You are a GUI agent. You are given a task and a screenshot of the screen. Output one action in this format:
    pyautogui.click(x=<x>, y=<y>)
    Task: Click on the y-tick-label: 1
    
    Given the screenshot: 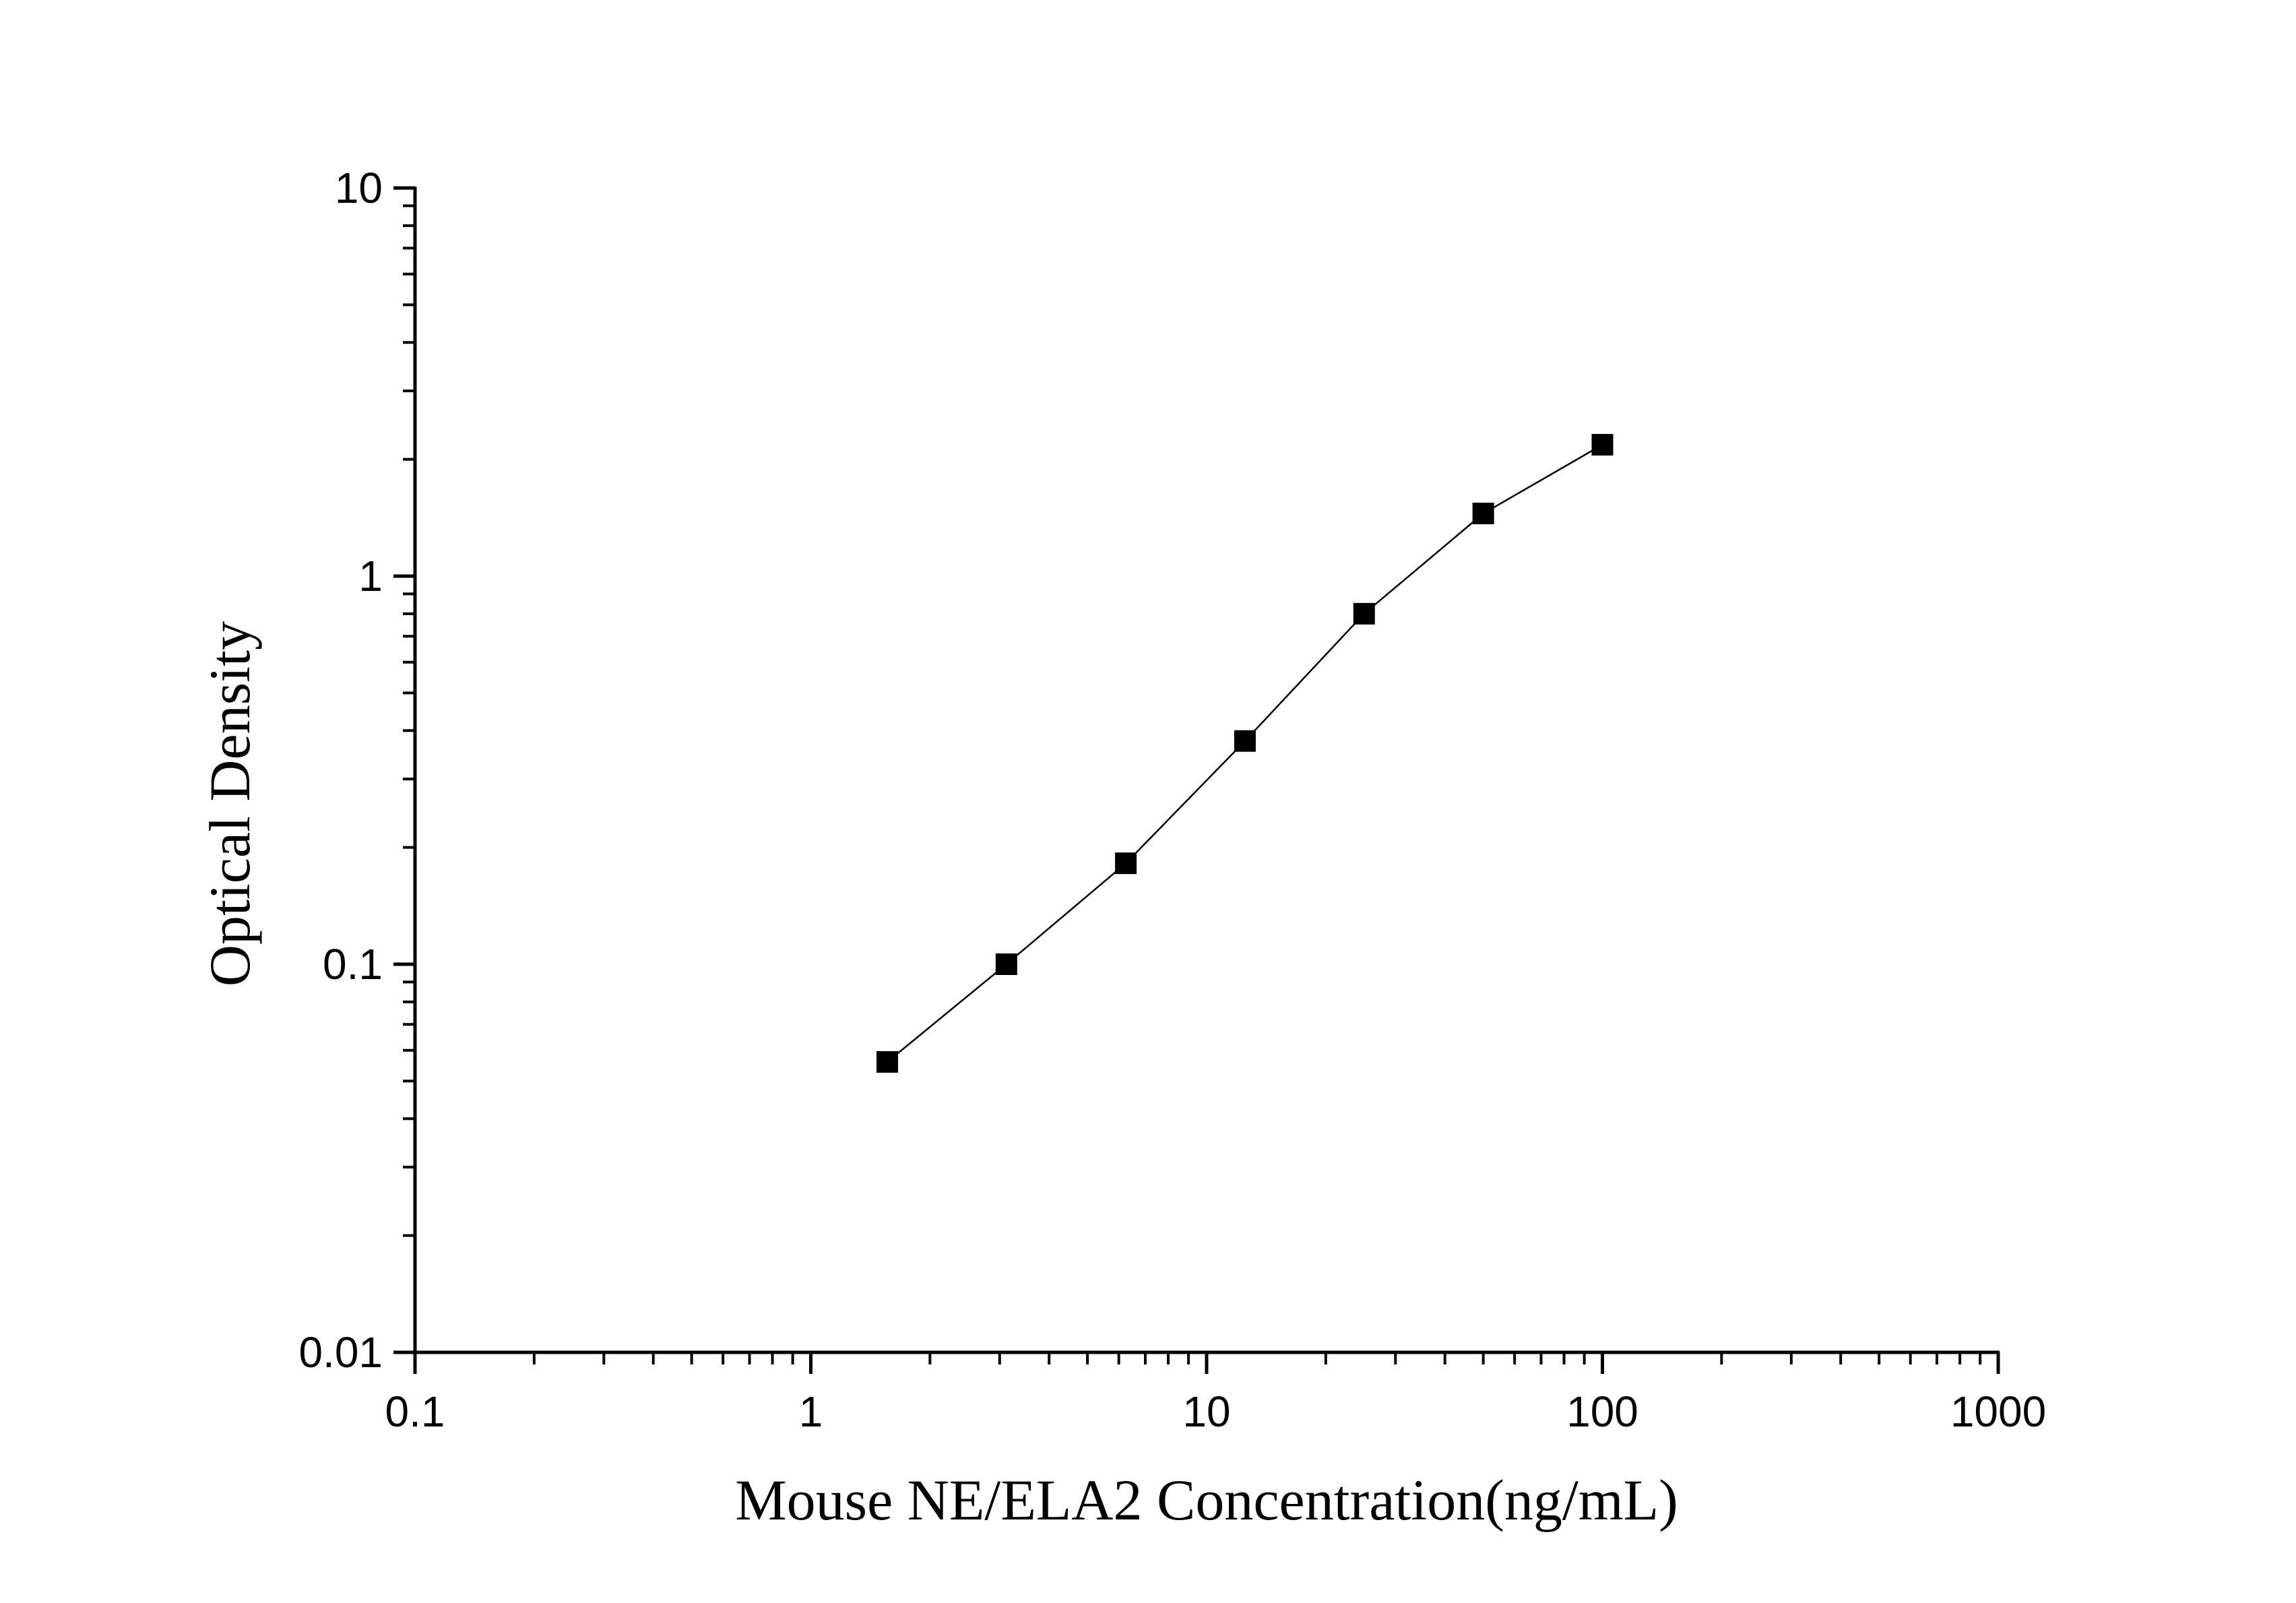 What is the action you would take?
    pyautogui.click(x=370, y=576)
    